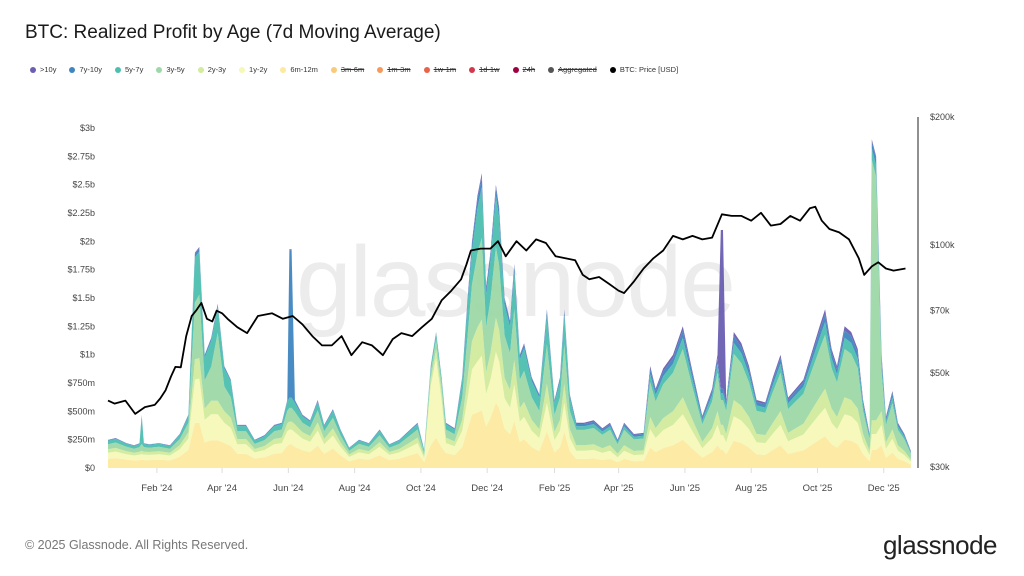  What do you see at coordinates (529, 69) in the screenshot?
I see `legend-label: 24h` at bounding box center [529, 69].